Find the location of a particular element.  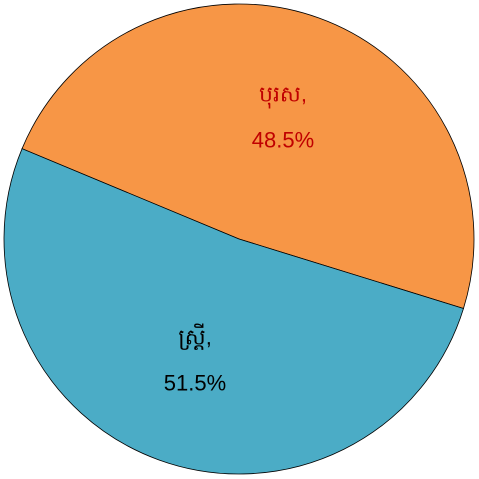

slice-label: ស្ត្រី, is located at coordinates (195, 336).